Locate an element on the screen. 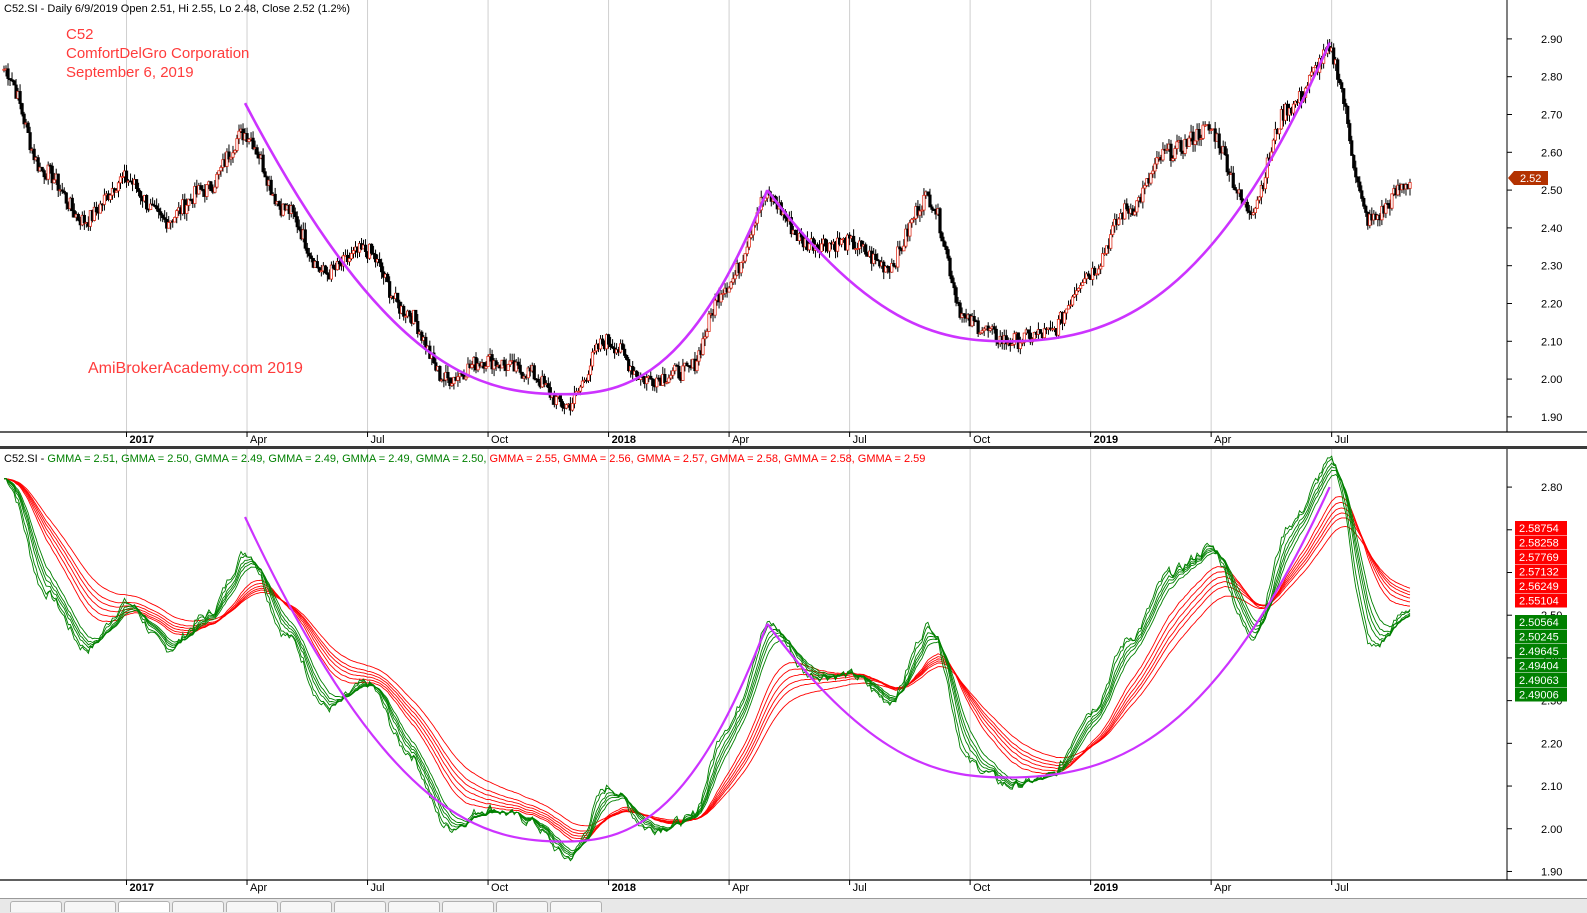 The width and height of the screenshot is (1587, 913). x-tick-label: 2019 is located at coordinates (1106, 440).